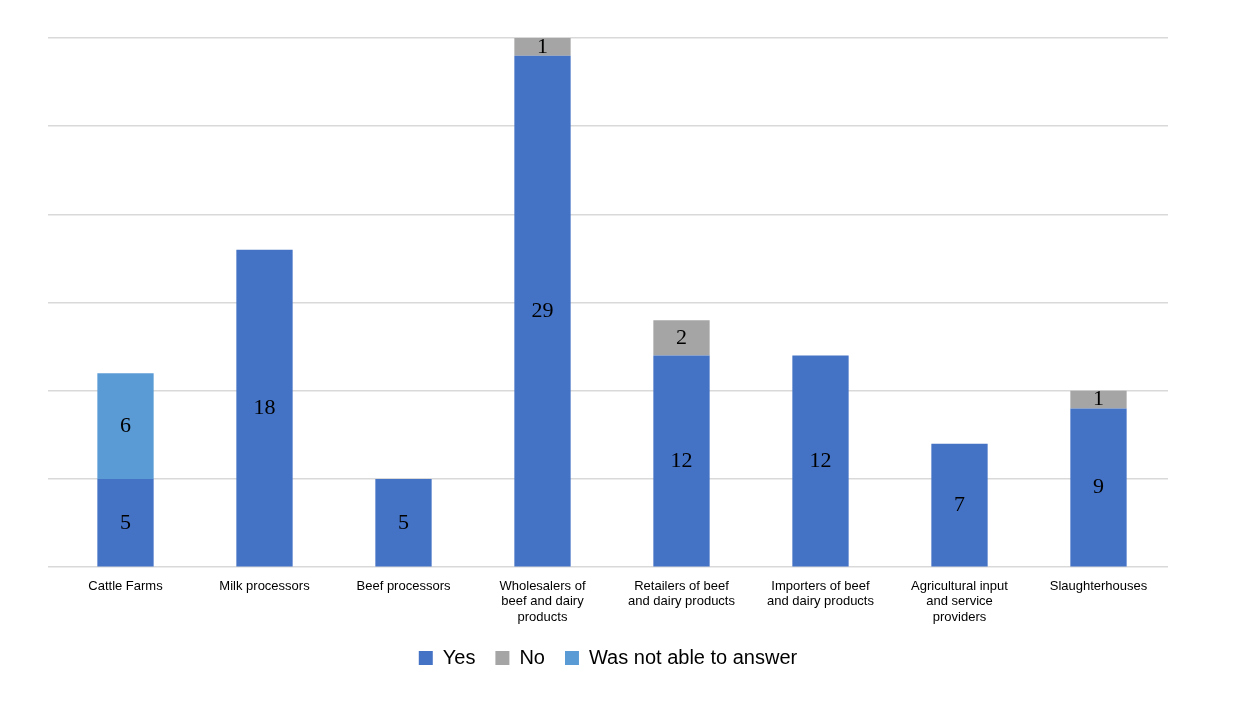 The image size is (1241, 713). I want to click on data-label: 6, so click(125, 424).